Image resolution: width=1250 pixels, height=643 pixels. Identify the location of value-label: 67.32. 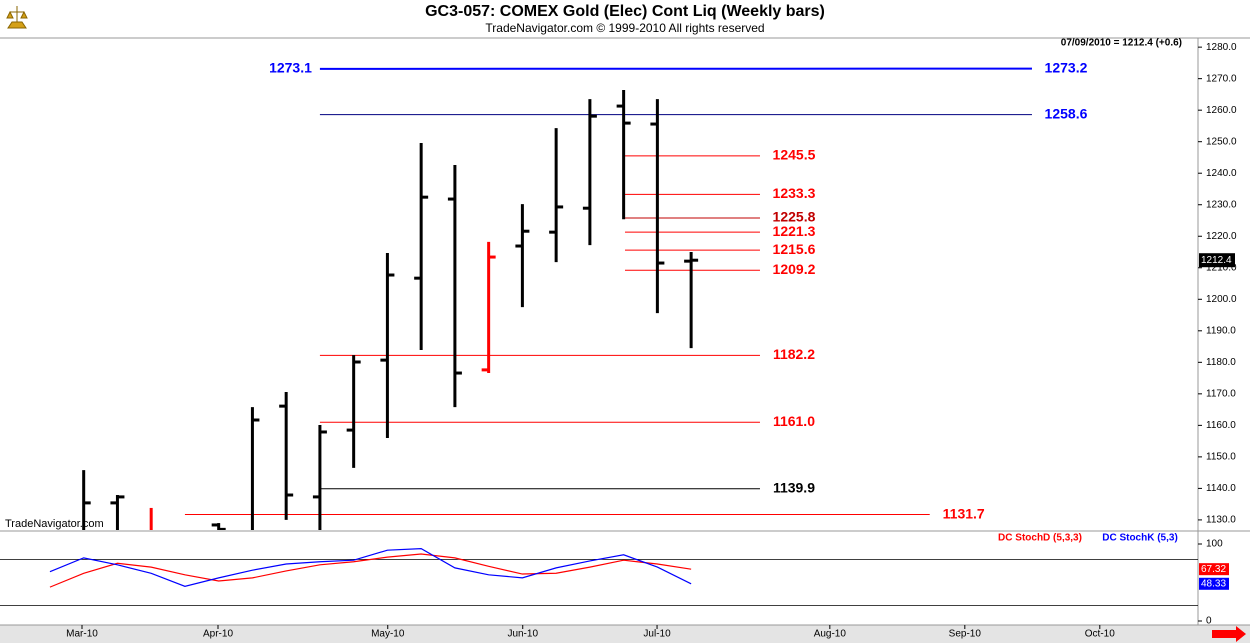
(1213, 569).